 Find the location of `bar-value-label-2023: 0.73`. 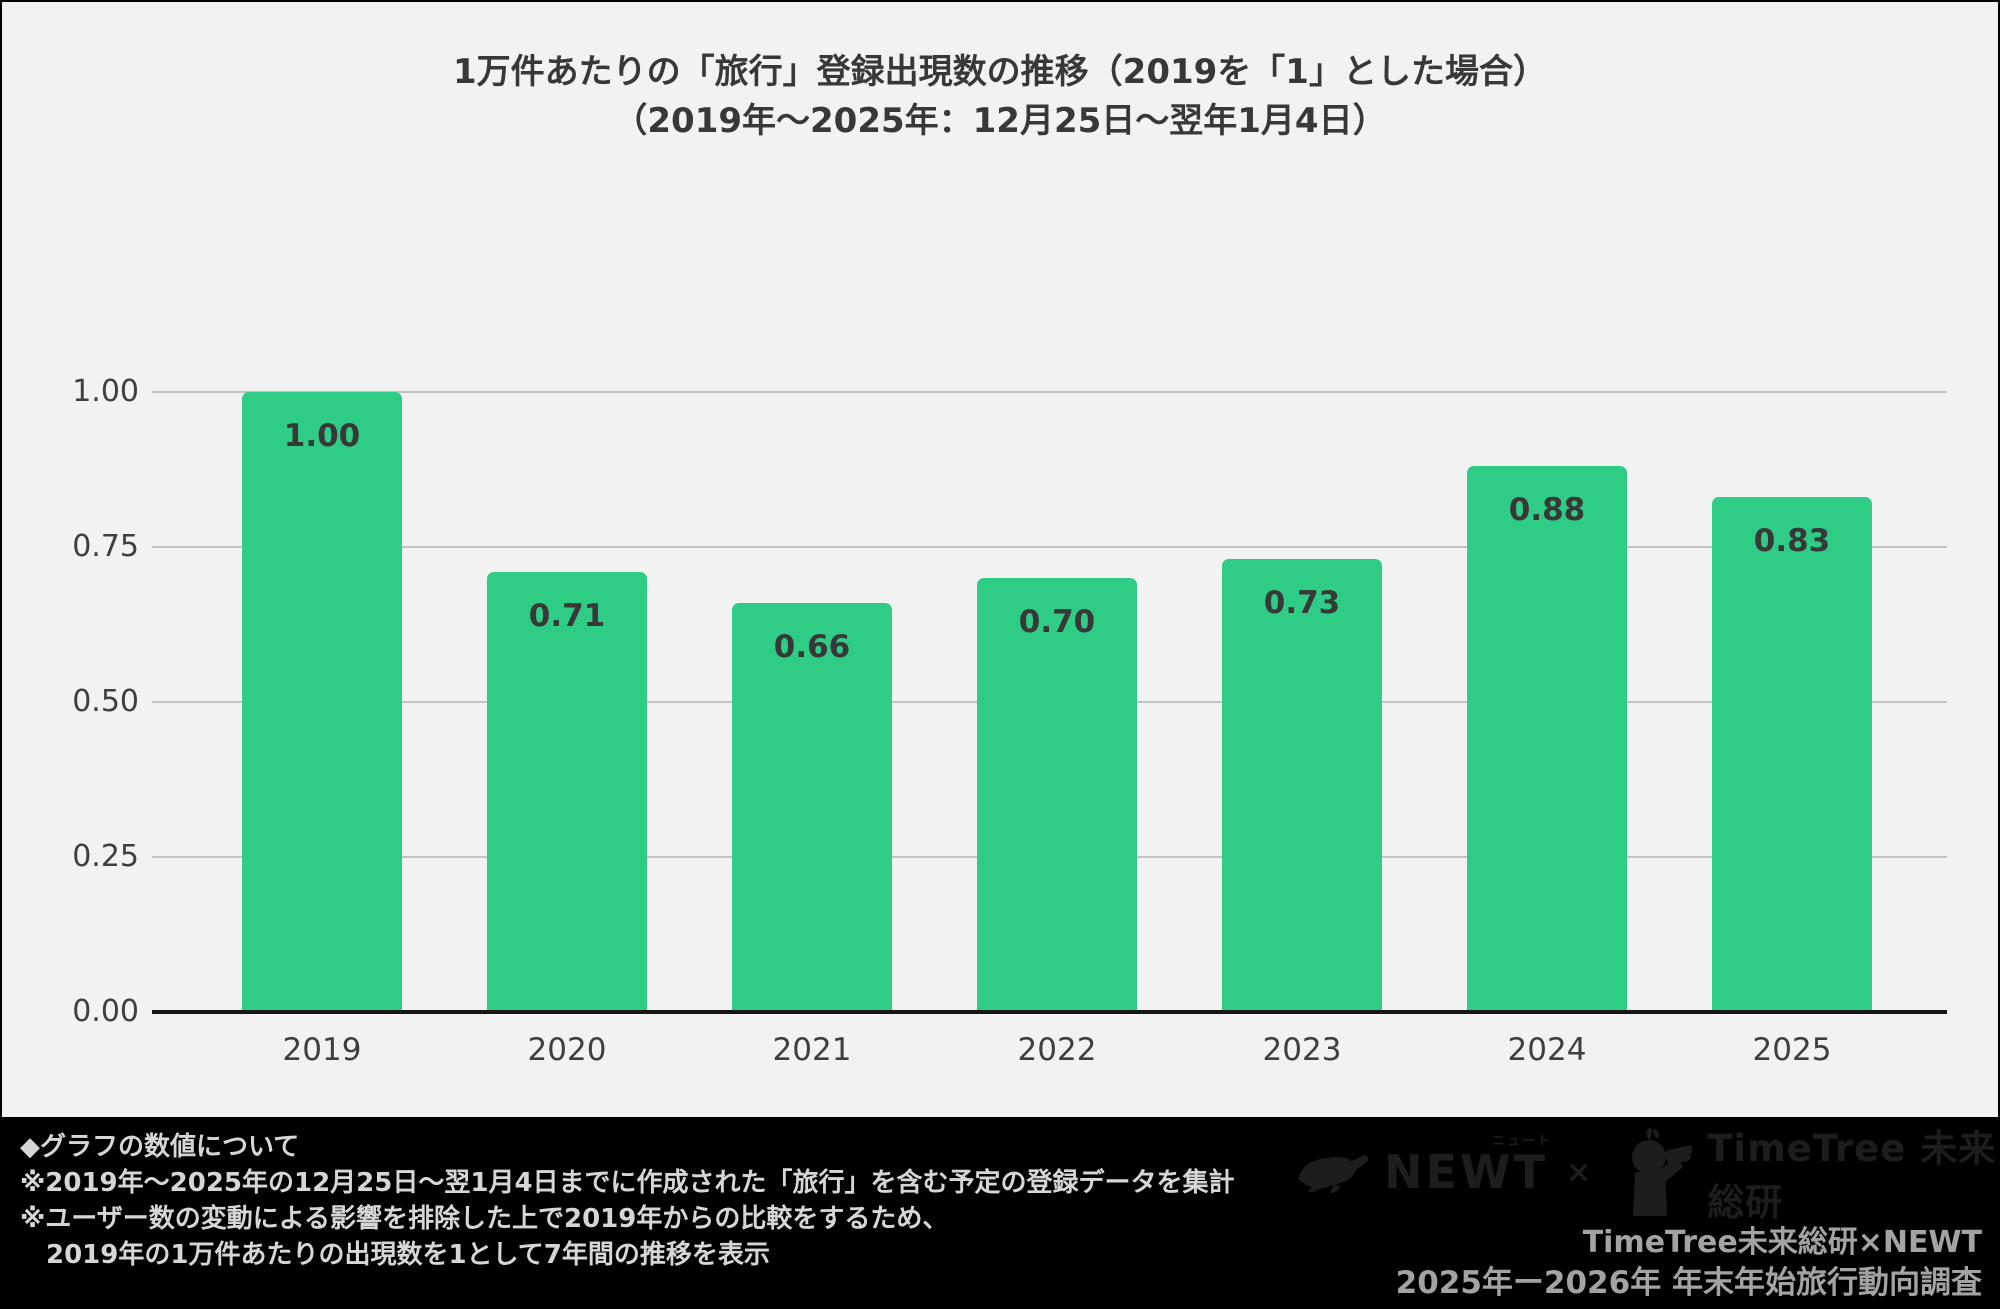

bar-value-label-2023: 0.73 is located at coordinates (1302, 603).